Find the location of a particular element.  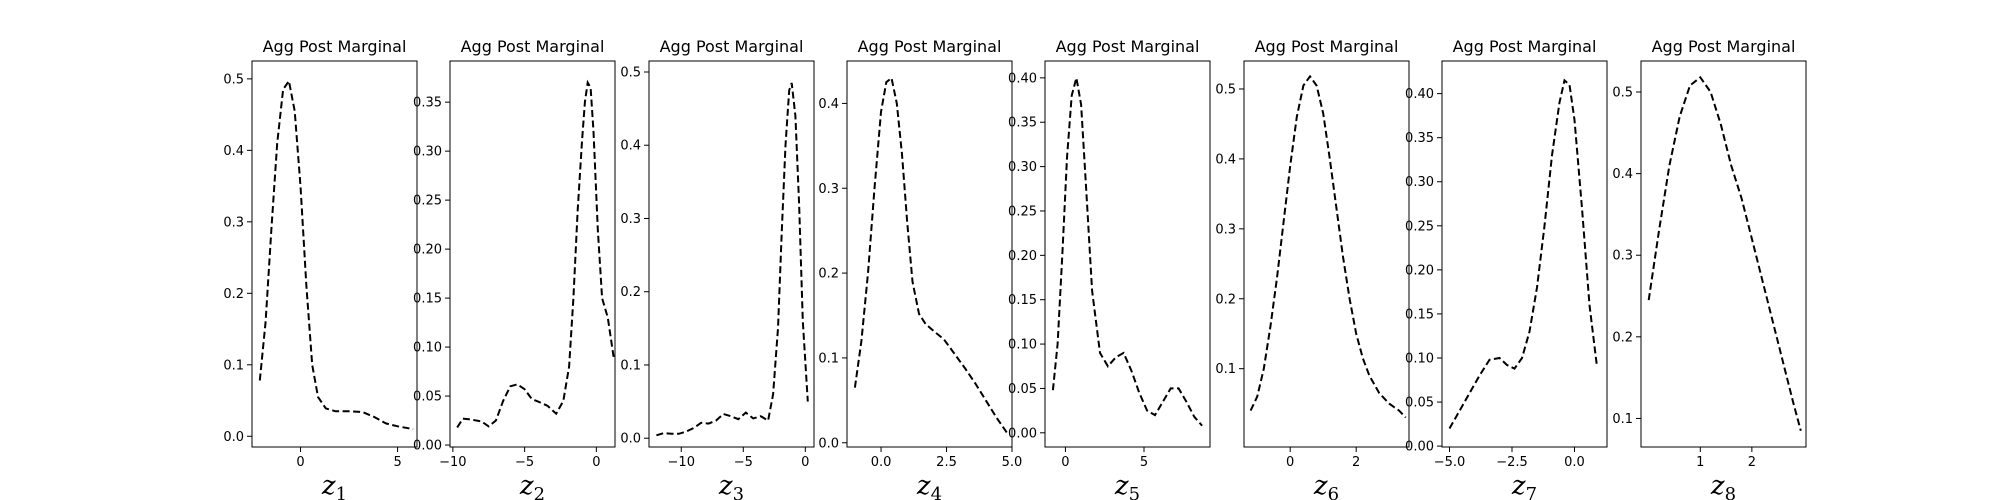

x-axis-label: z4 is located at coordinates (929, 485).